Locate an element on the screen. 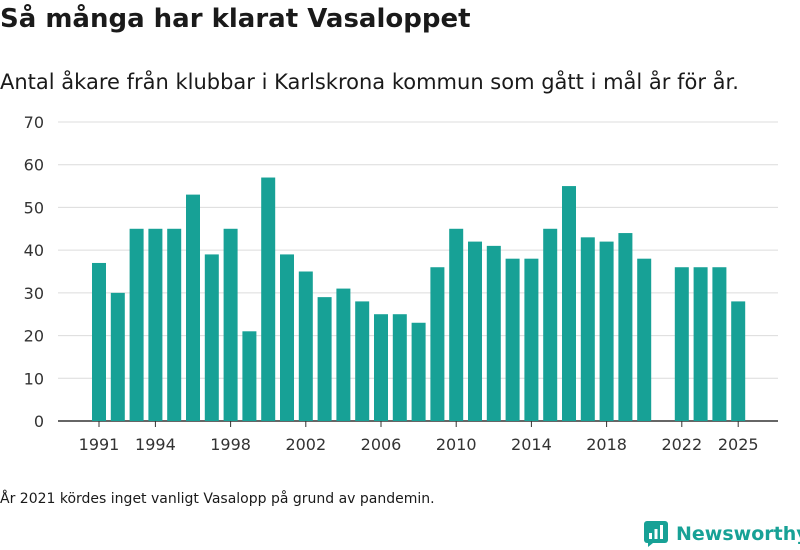 Image resolution: width=800 pixels, height=550 pixels. bar-2017 is located at coordinates (587, 329).